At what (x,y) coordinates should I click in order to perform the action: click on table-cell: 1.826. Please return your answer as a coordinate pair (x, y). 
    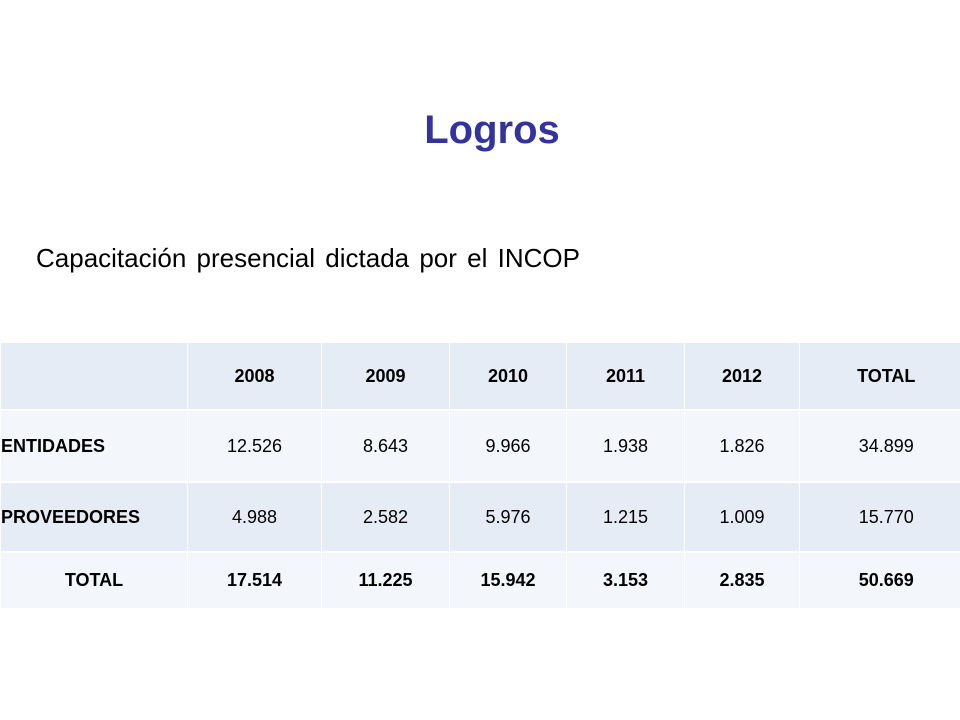
    Looking at the image, I should click on (742, 446).